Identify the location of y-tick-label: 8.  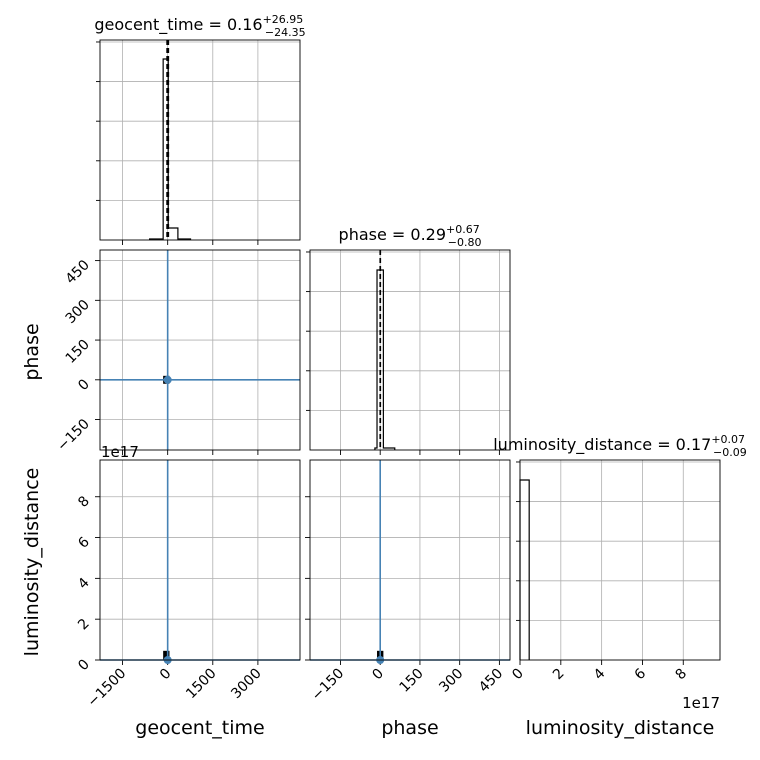
(84, 502).